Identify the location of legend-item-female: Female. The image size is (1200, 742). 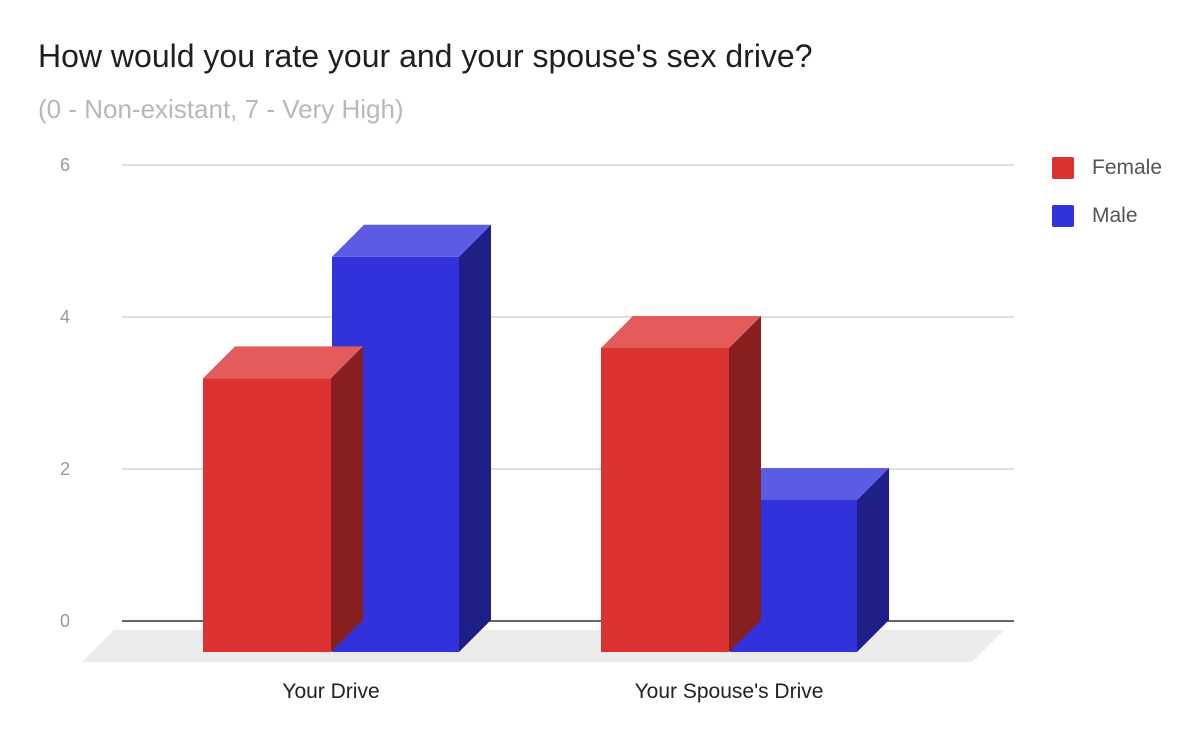
(1107, 168).